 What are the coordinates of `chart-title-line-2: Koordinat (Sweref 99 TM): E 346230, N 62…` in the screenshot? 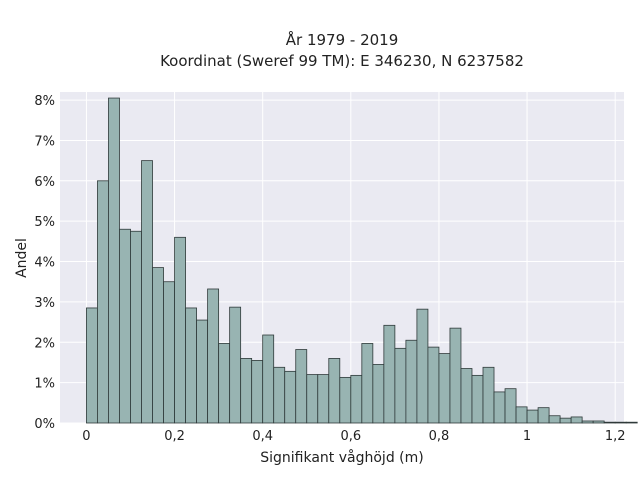 It's located at (342, 61).